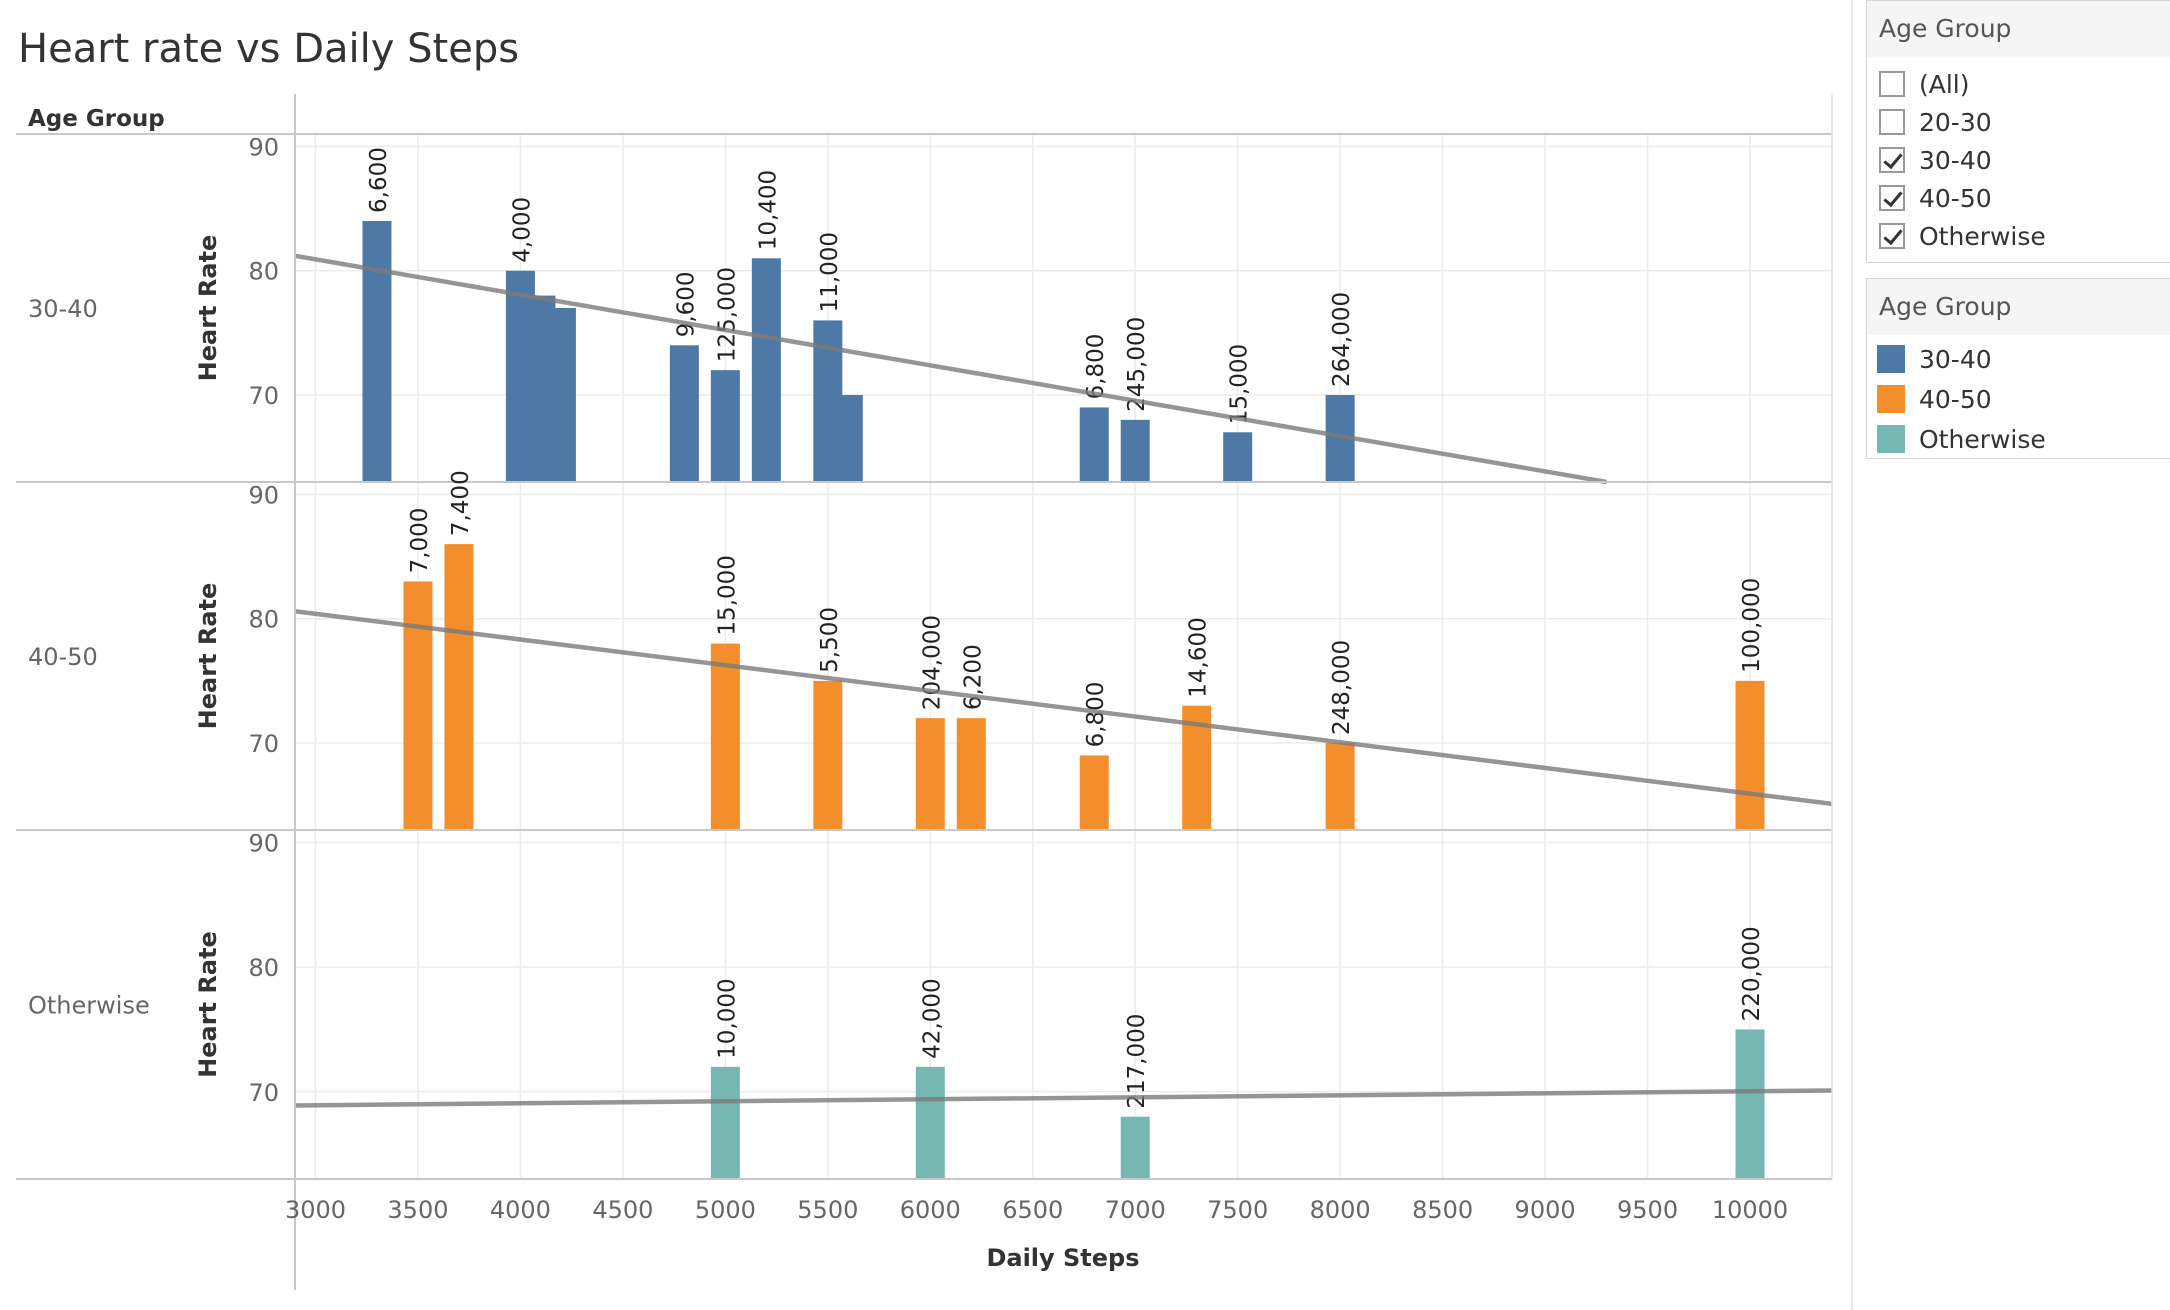 The width and height of the screenshot is (2170, 1310). Describe the element at coordinates (2018, 160) in the screenshot. I see `filter-item-30-40: 30-40` at that location.